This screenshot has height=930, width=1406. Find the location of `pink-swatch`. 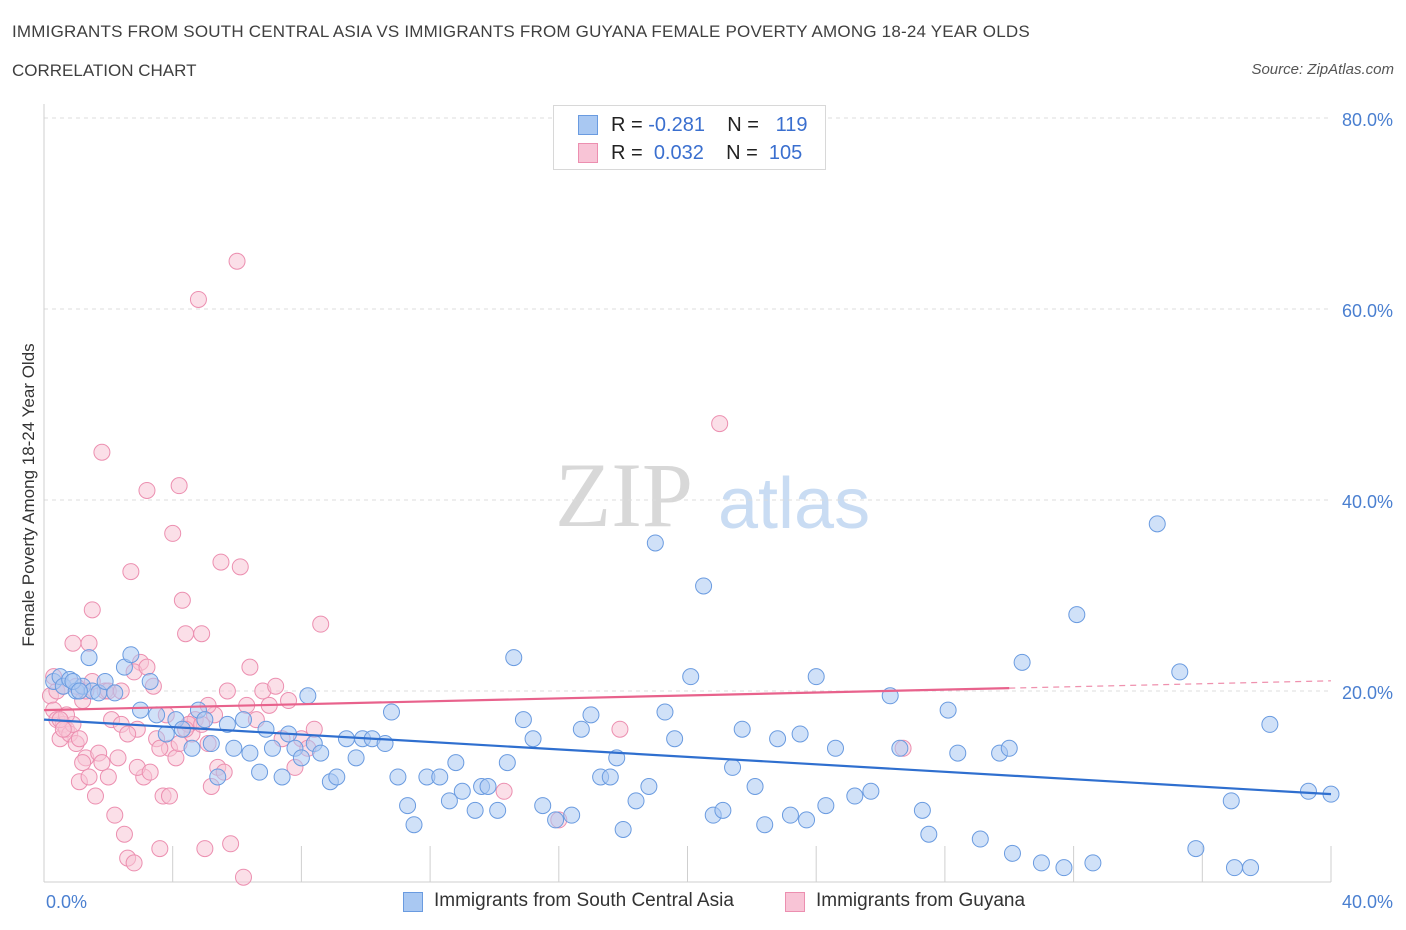

pink-swatch is located at coordinates (795, 902).